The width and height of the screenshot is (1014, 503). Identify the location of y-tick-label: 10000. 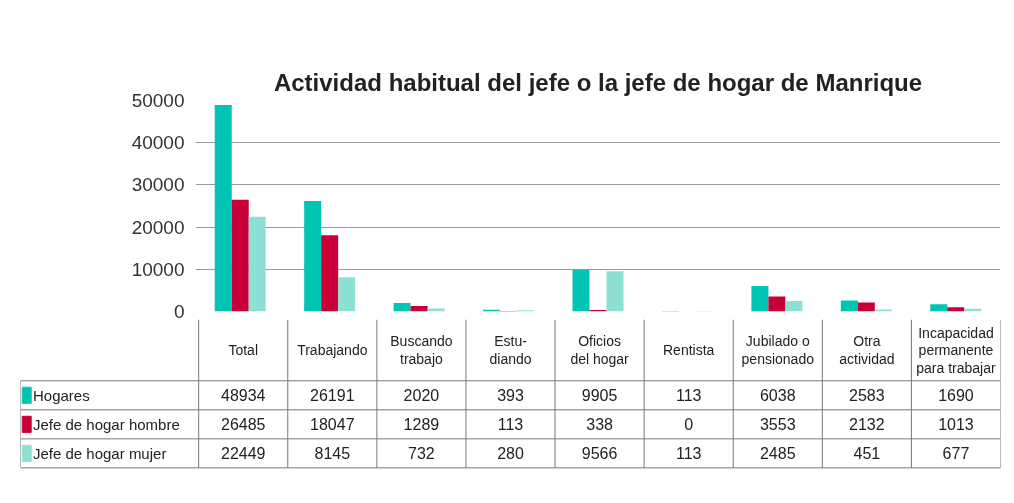
(158, 269).